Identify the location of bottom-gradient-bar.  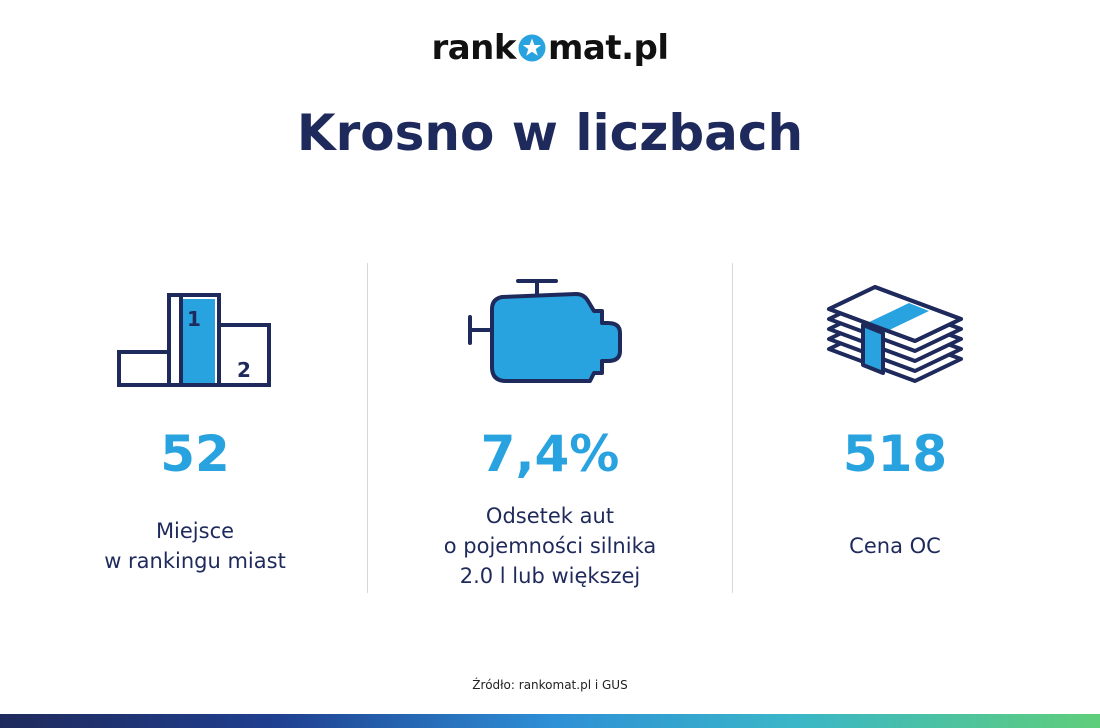
(550, 721).